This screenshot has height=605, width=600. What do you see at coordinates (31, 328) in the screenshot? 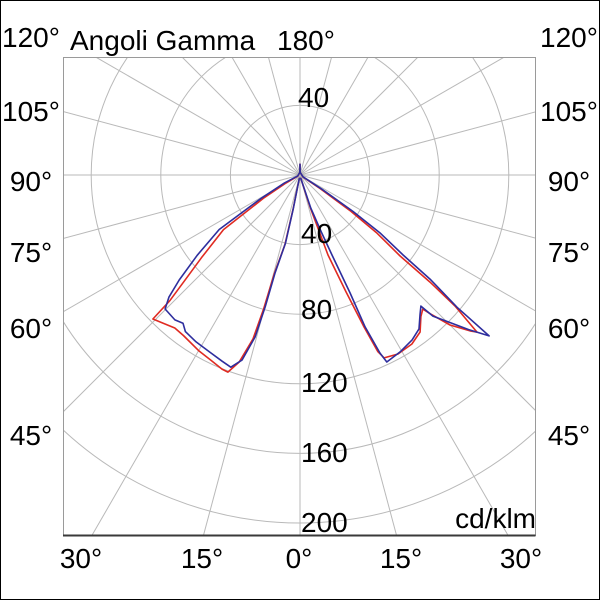
I see `gamma-label-left-60: 60°` at bounding box center [31, 328].